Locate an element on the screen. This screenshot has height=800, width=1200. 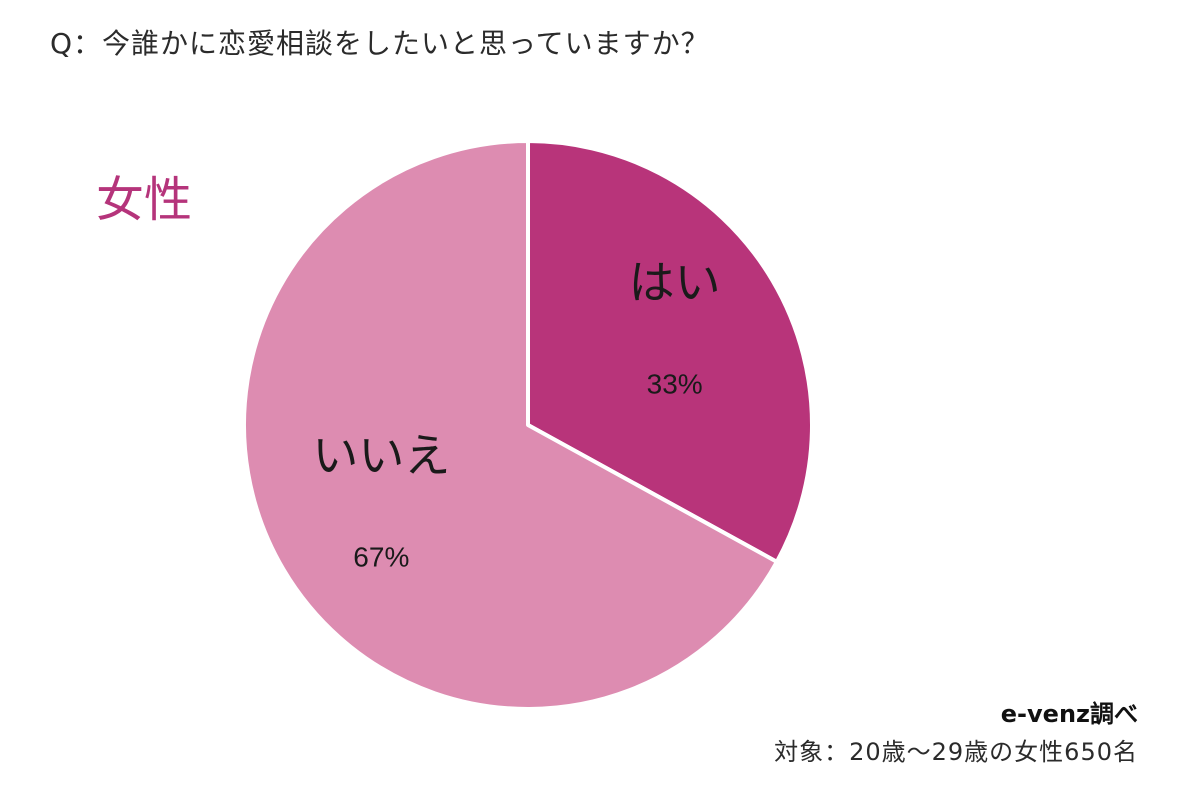
slice-value-0: 33% is located at coordinates (675, 383).